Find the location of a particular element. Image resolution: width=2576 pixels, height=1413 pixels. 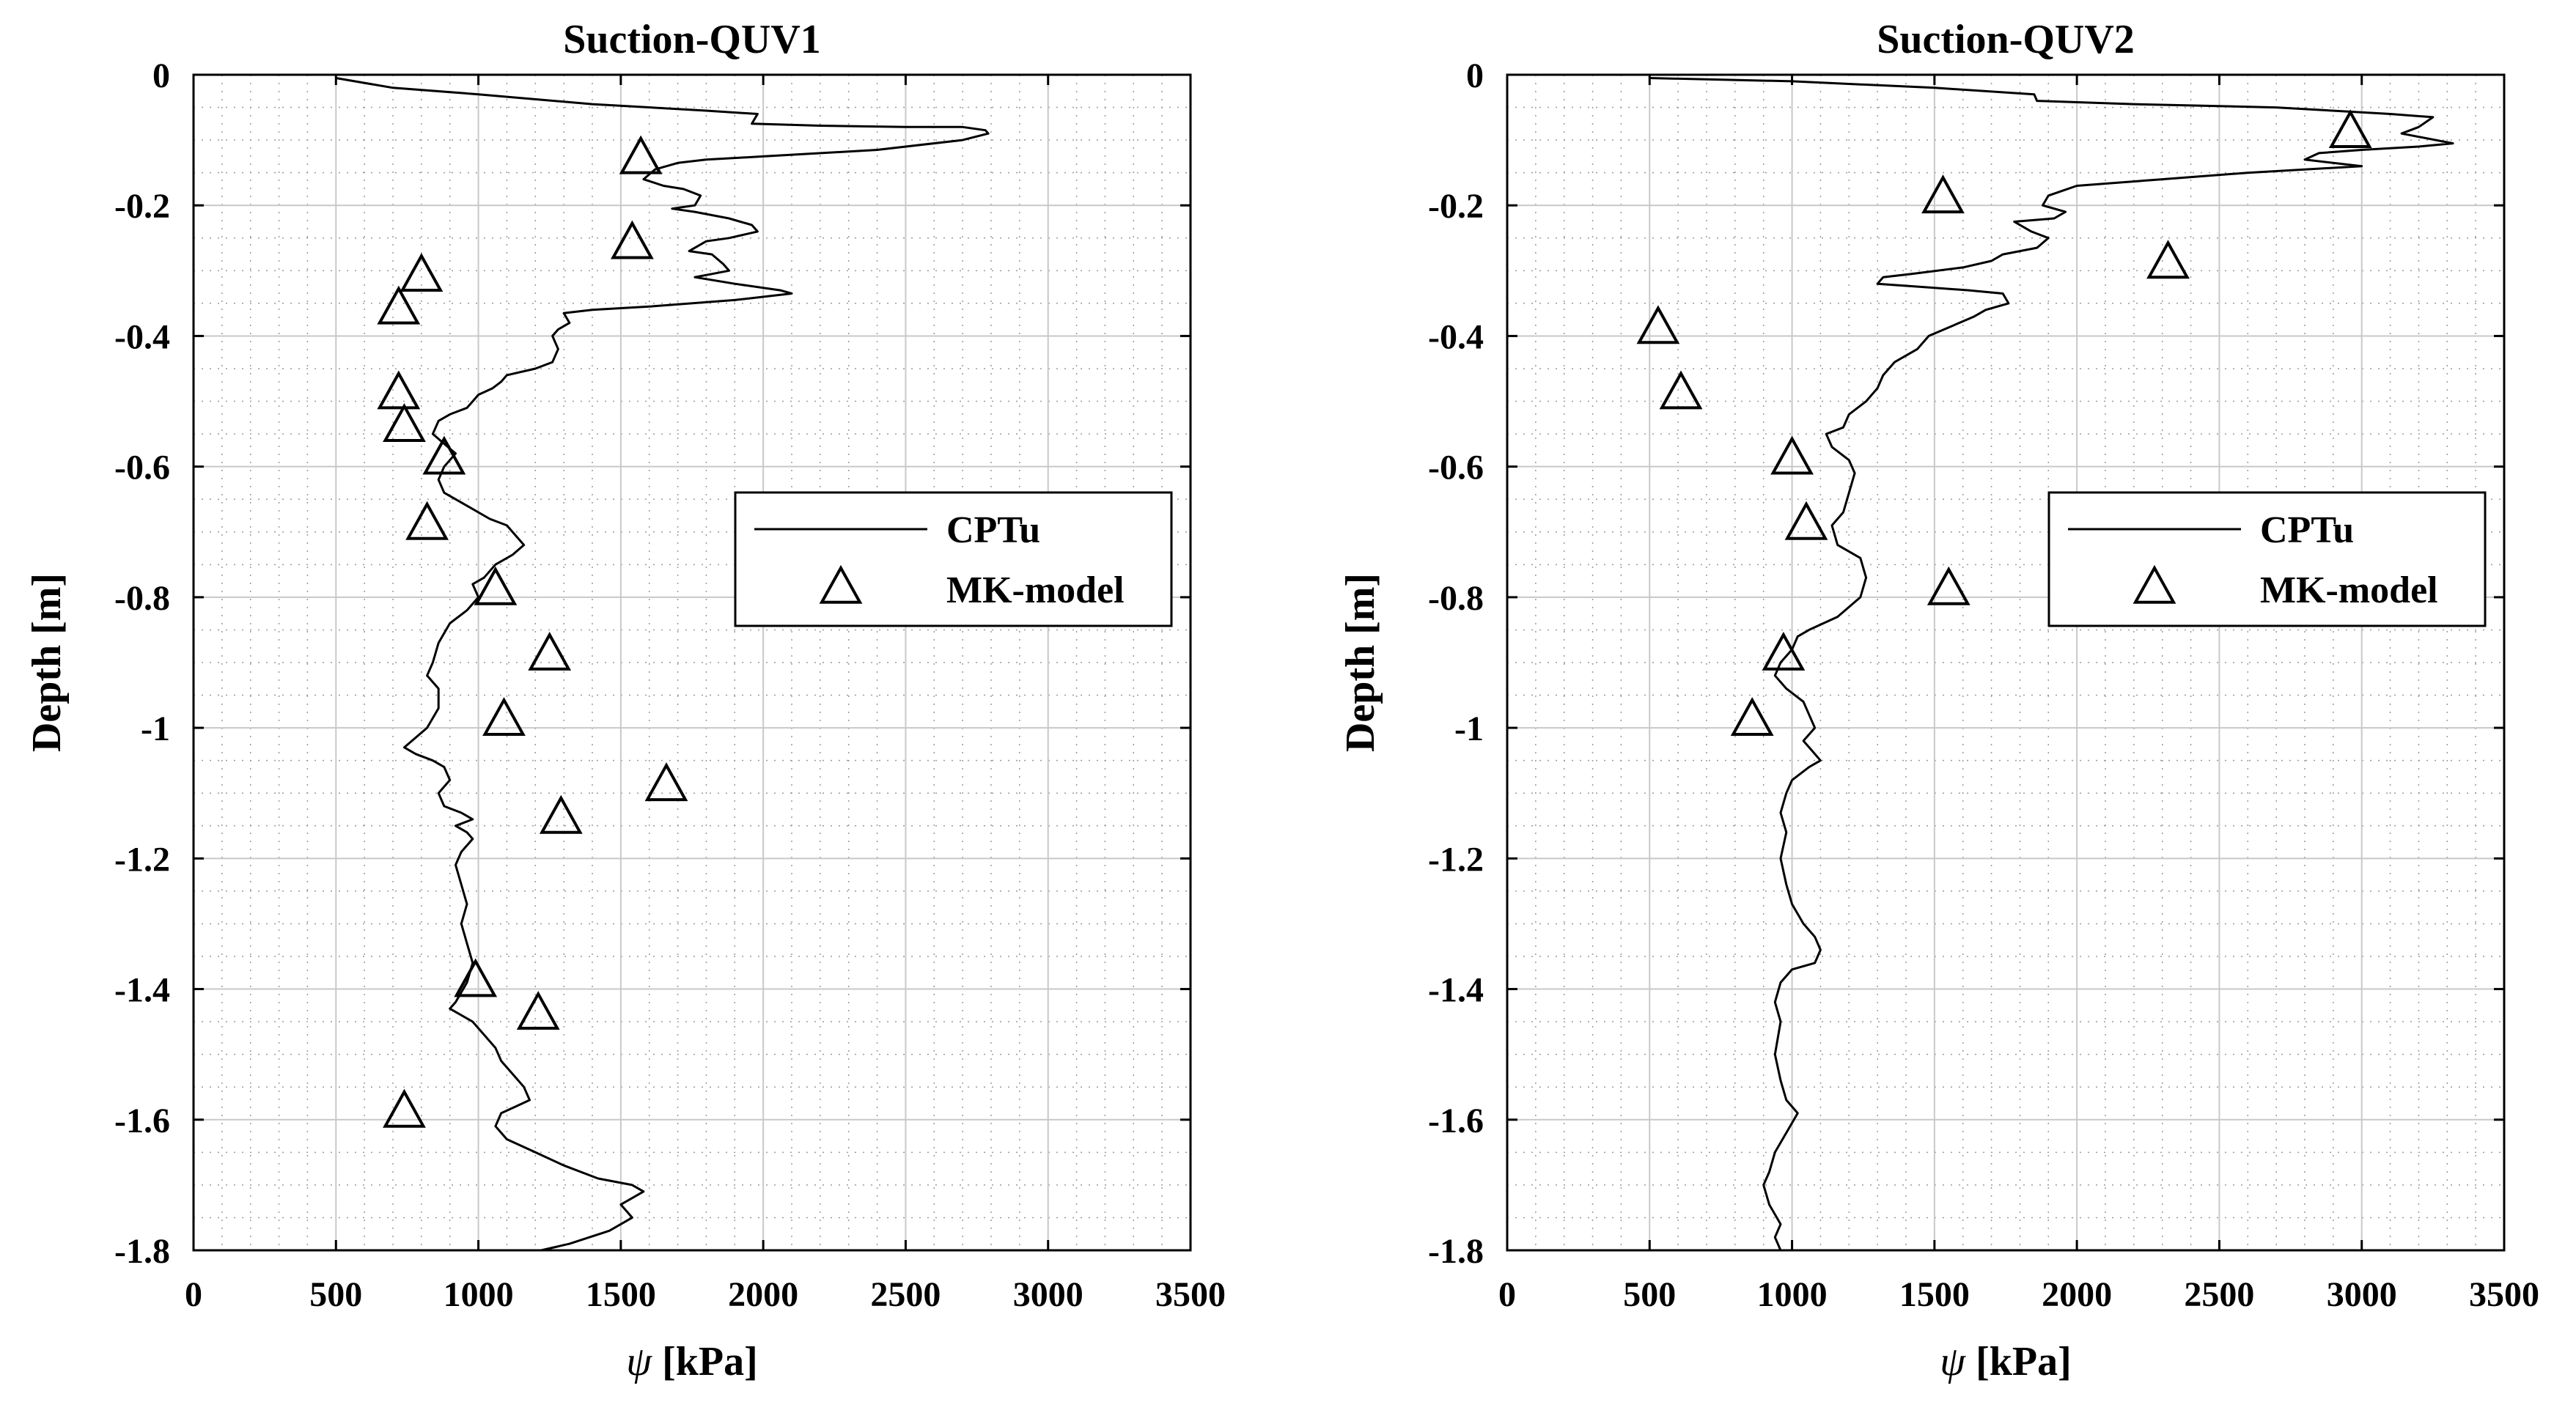

x-axis-label-1: ψ [kPa] is located at coordinates (691, 1361).